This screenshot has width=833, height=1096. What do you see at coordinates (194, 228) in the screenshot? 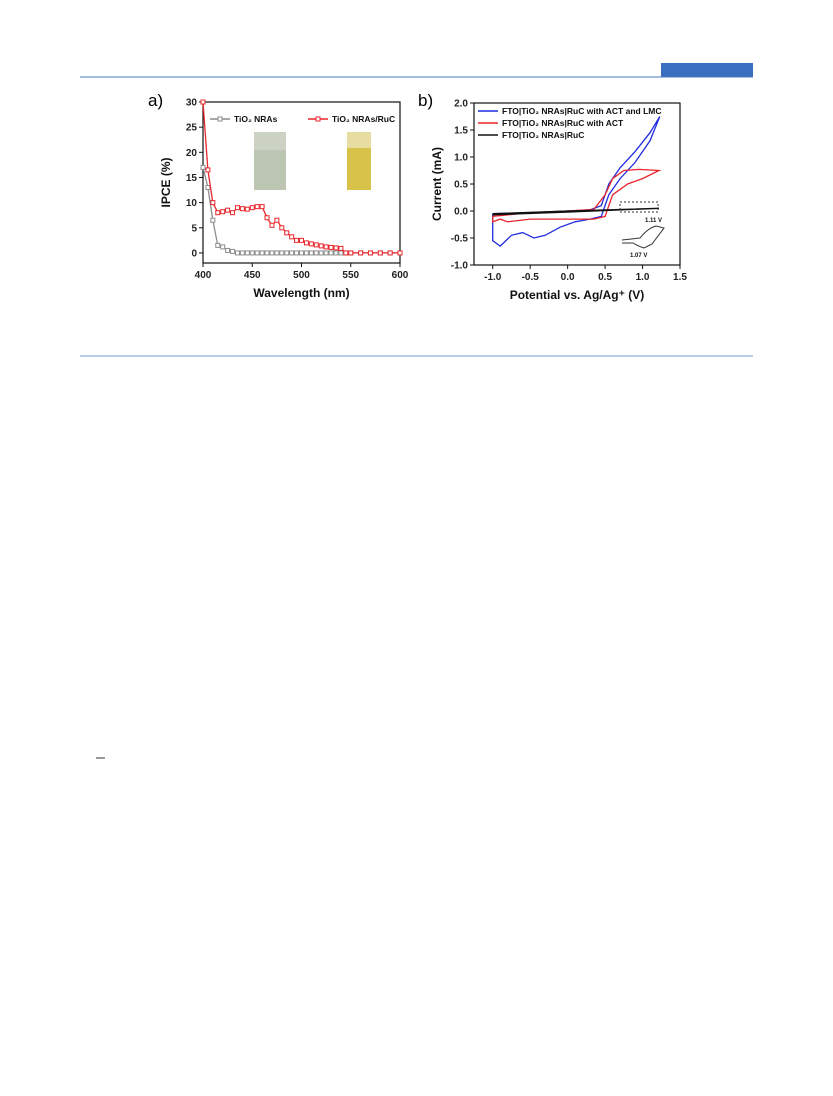
I see `y-tick-label: 5` at bounding box center [194, 228].